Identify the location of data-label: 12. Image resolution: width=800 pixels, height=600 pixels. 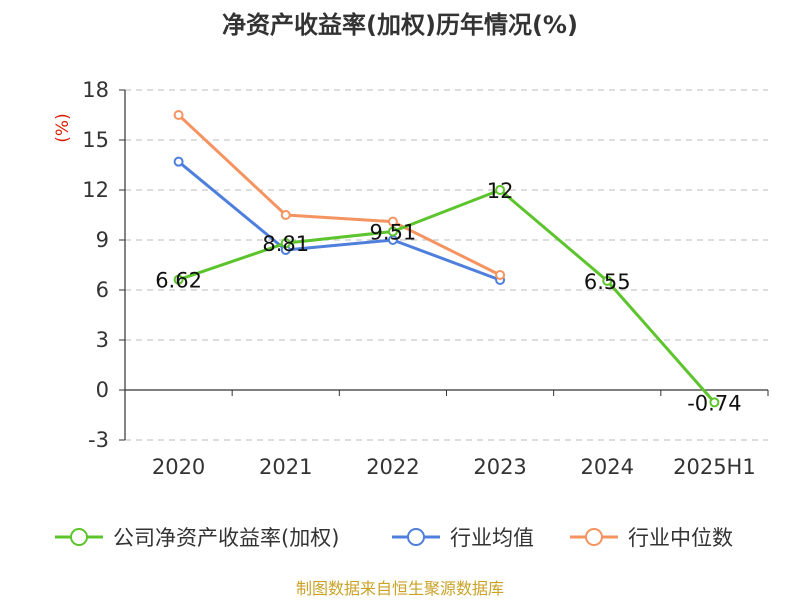
(500, 191).